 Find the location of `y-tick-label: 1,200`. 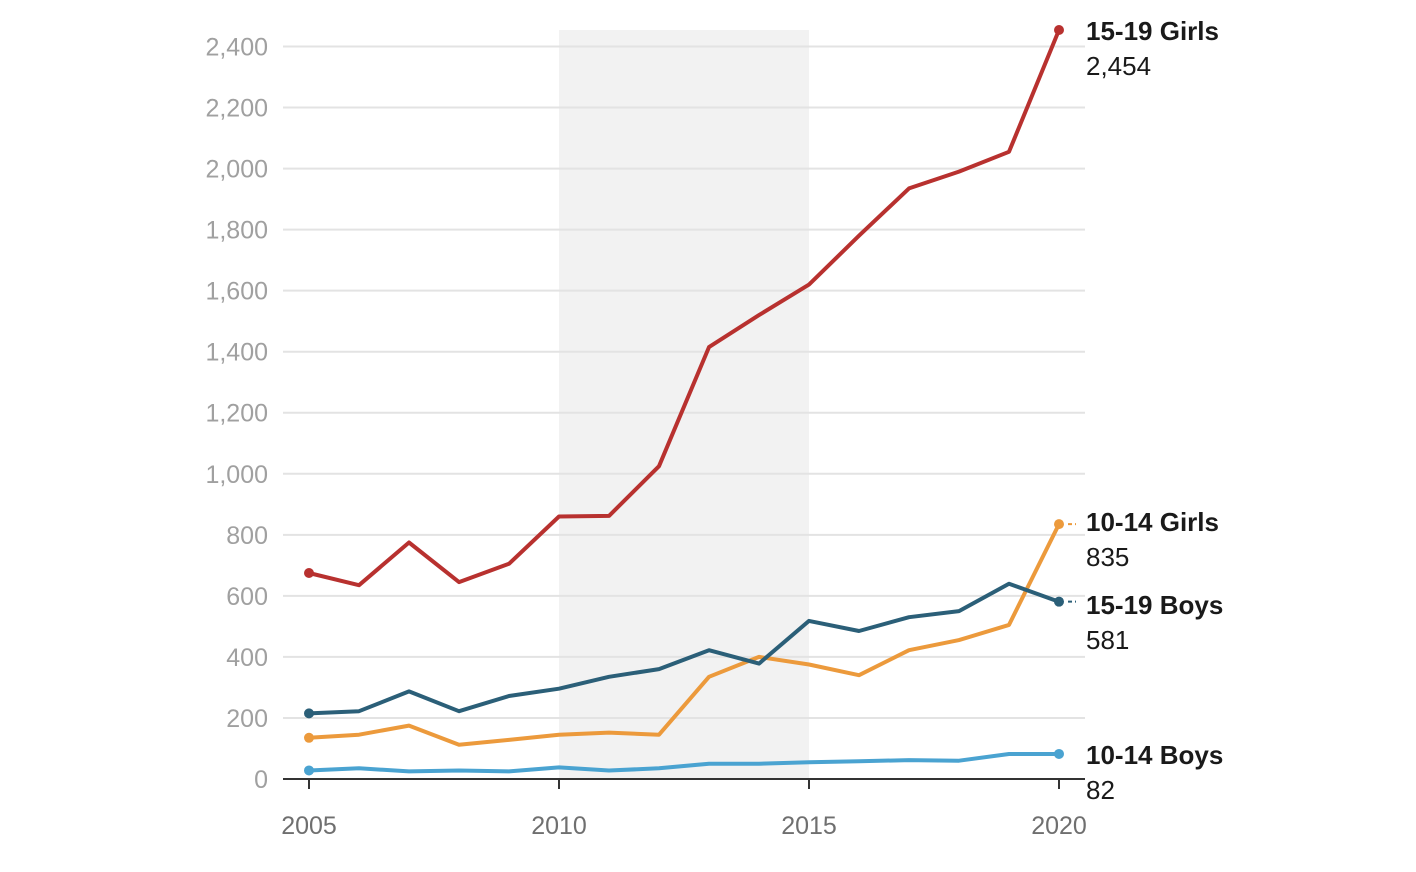

y-tick-label: 1,200 is located at coordinates (236, 414).